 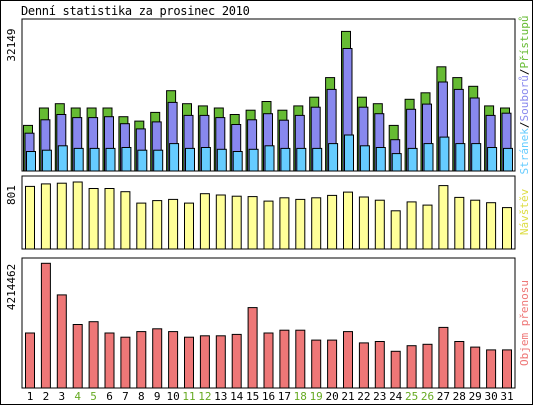 I want to click on x-tick-label: 24, so click(x=396, y=396).